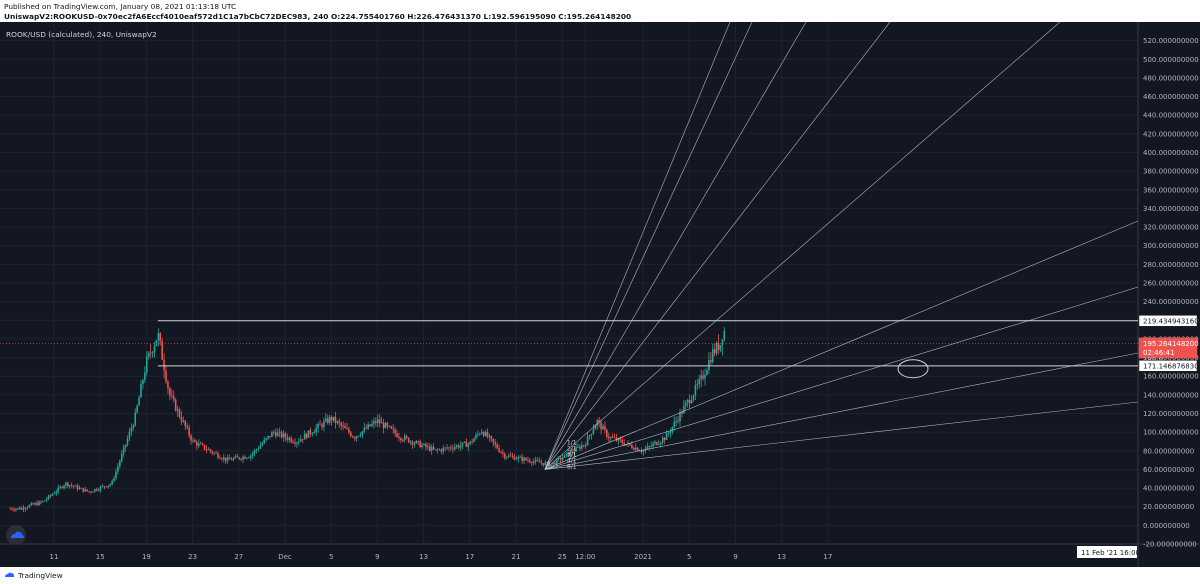 The height and width of the screenshot is (584, 1200). Describe the element at coordinates (1171, 78) in the screenshot. I see `y-tick-label: 480.000000000` at that location.